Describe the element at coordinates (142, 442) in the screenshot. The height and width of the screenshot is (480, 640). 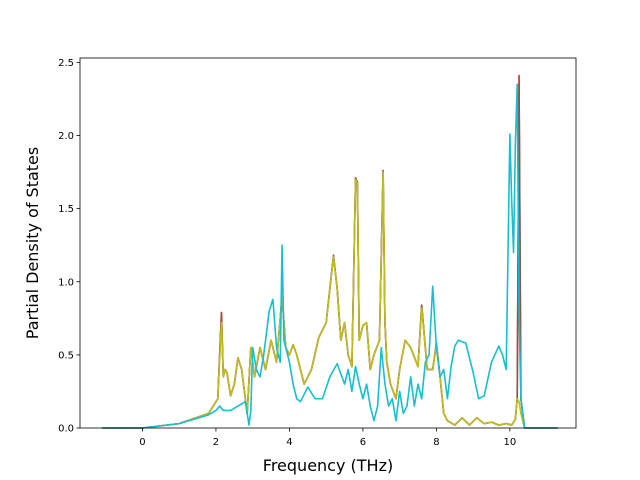
I see `x-tick-label: 0` at that location.